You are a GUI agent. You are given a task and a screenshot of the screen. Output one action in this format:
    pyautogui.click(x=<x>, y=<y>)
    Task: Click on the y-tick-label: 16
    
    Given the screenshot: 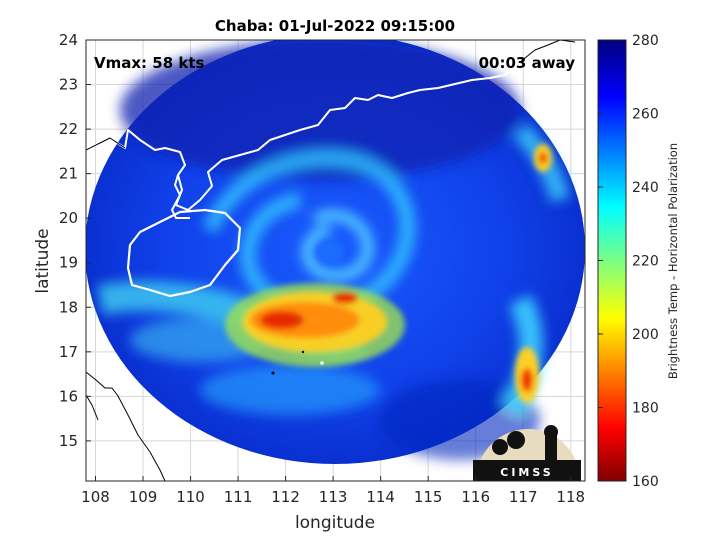 What is the action you would take?
    pyautogui.click(x=68, y=396)
    